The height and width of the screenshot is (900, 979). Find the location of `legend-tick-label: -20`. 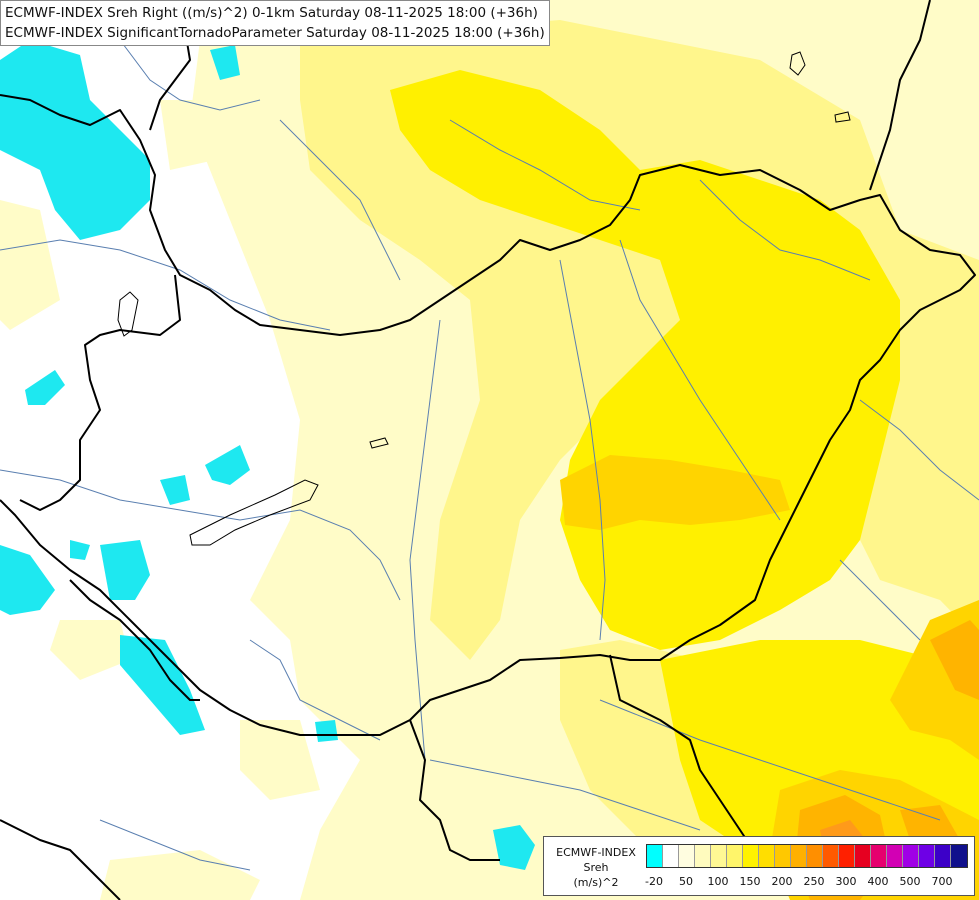

legend-tick-label: -20 is located at coordinates (654, 881).